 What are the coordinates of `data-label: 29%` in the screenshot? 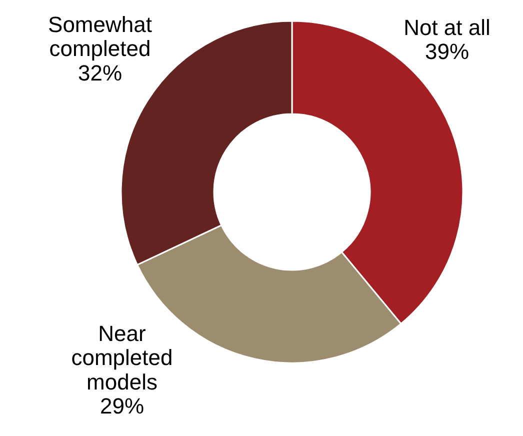 It's located at (122, 406).